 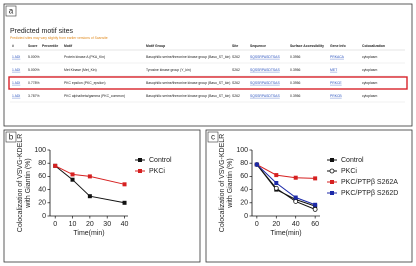 What do you see at coordinates (13, 46) in the screenshot?
I see `column-header: #` at bounding box center [13, 46].